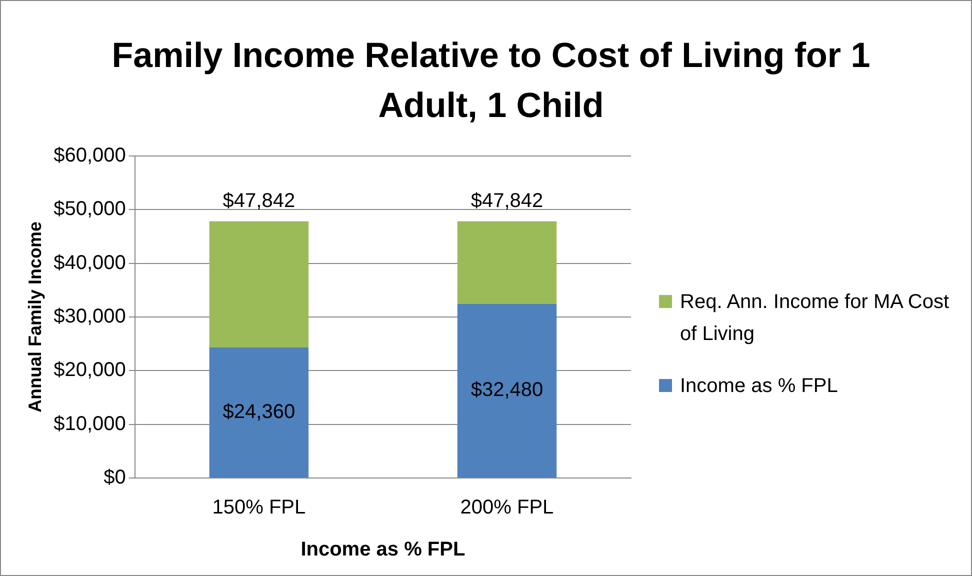 Image resolution: width=972 pixels, height=576 pixels. Describe the element at coordinates (491, 81) in the screenshot. I see `chart-title: Family Income Relative to Cost of Living for 1 Adult, 1 Child` at that location.